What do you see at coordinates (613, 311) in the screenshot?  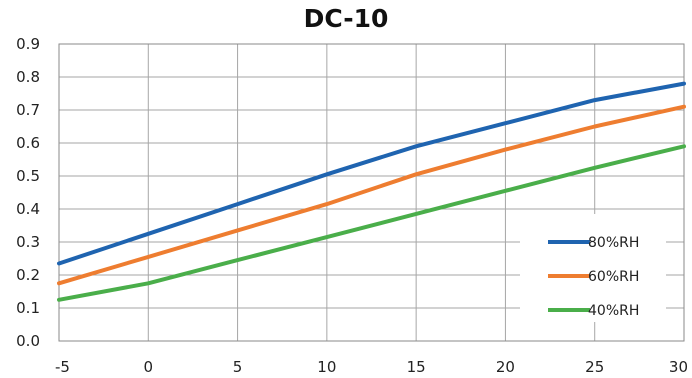 I see `legend-label: 40%RH` at bounding box center [613, 311].